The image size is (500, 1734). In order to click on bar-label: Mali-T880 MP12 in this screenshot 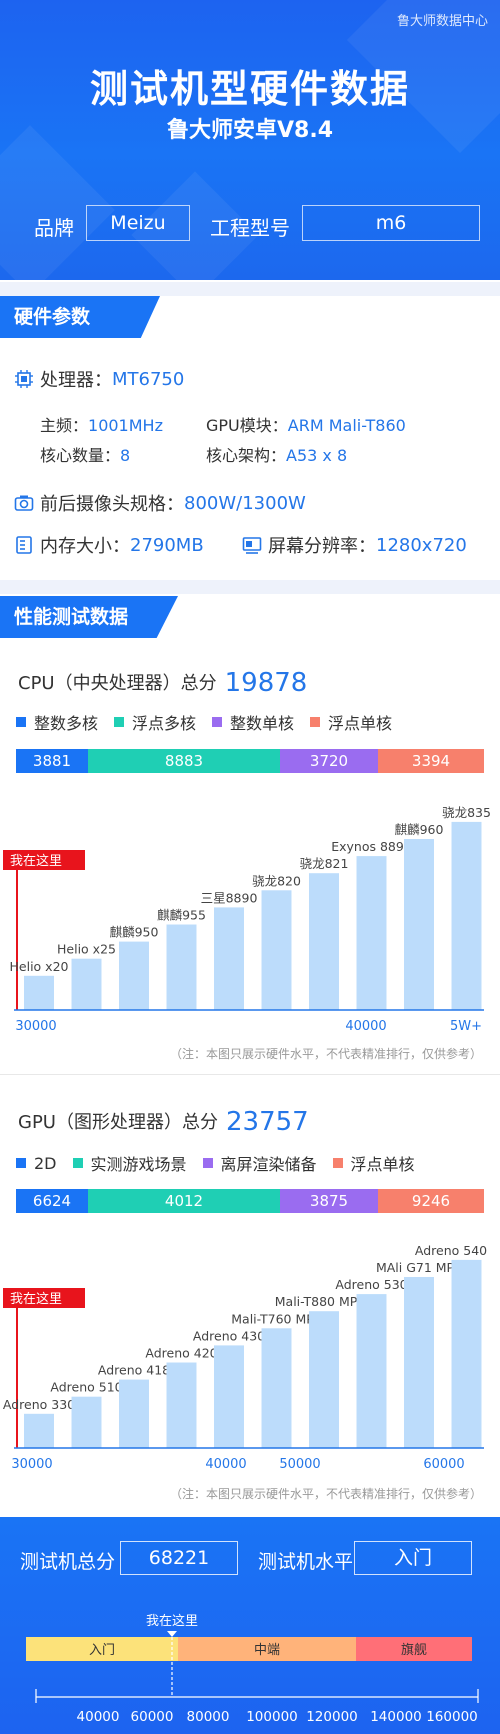, I will do `click(324, 1301)`.